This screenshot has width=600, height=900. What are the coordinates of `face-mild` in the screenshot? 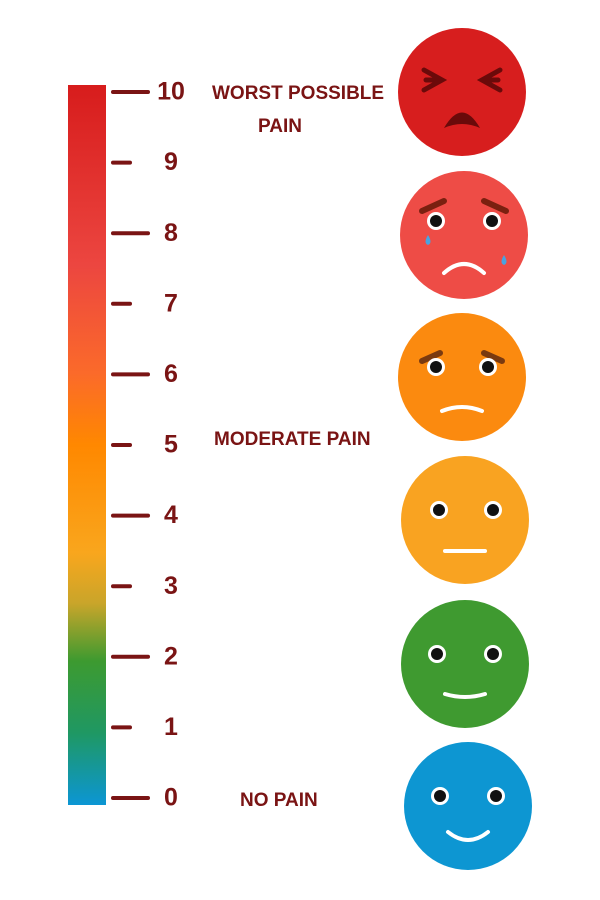 It's located at (465, 520).